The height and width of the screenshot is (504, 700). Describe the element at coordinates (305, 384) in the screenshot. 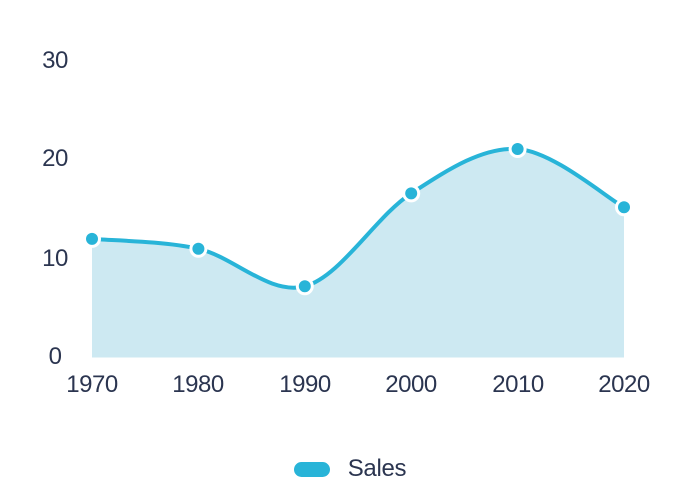

I see `x-axis-tick-label: 1990` at that location.